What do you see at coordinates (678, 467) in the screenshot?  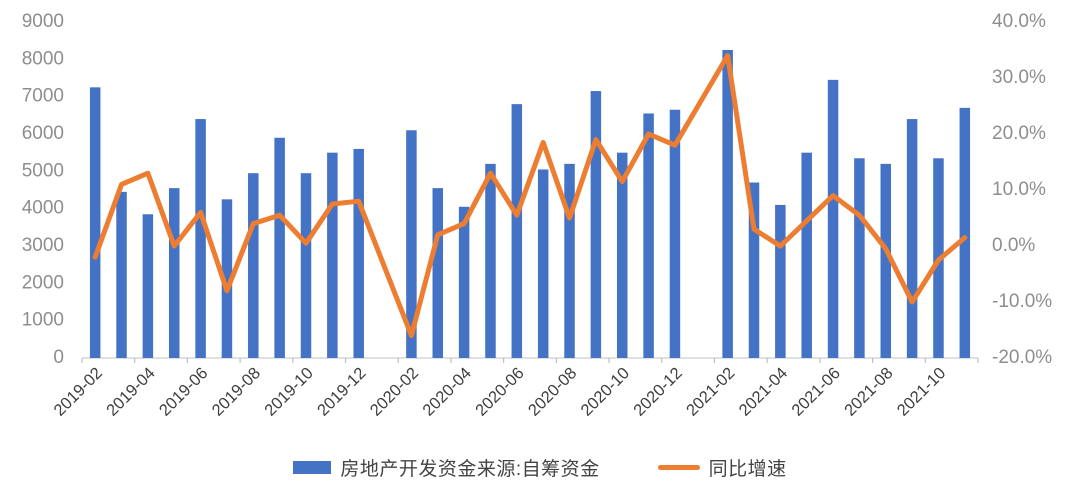 I see `line-series-swatch` at bounding box center [678, 467].